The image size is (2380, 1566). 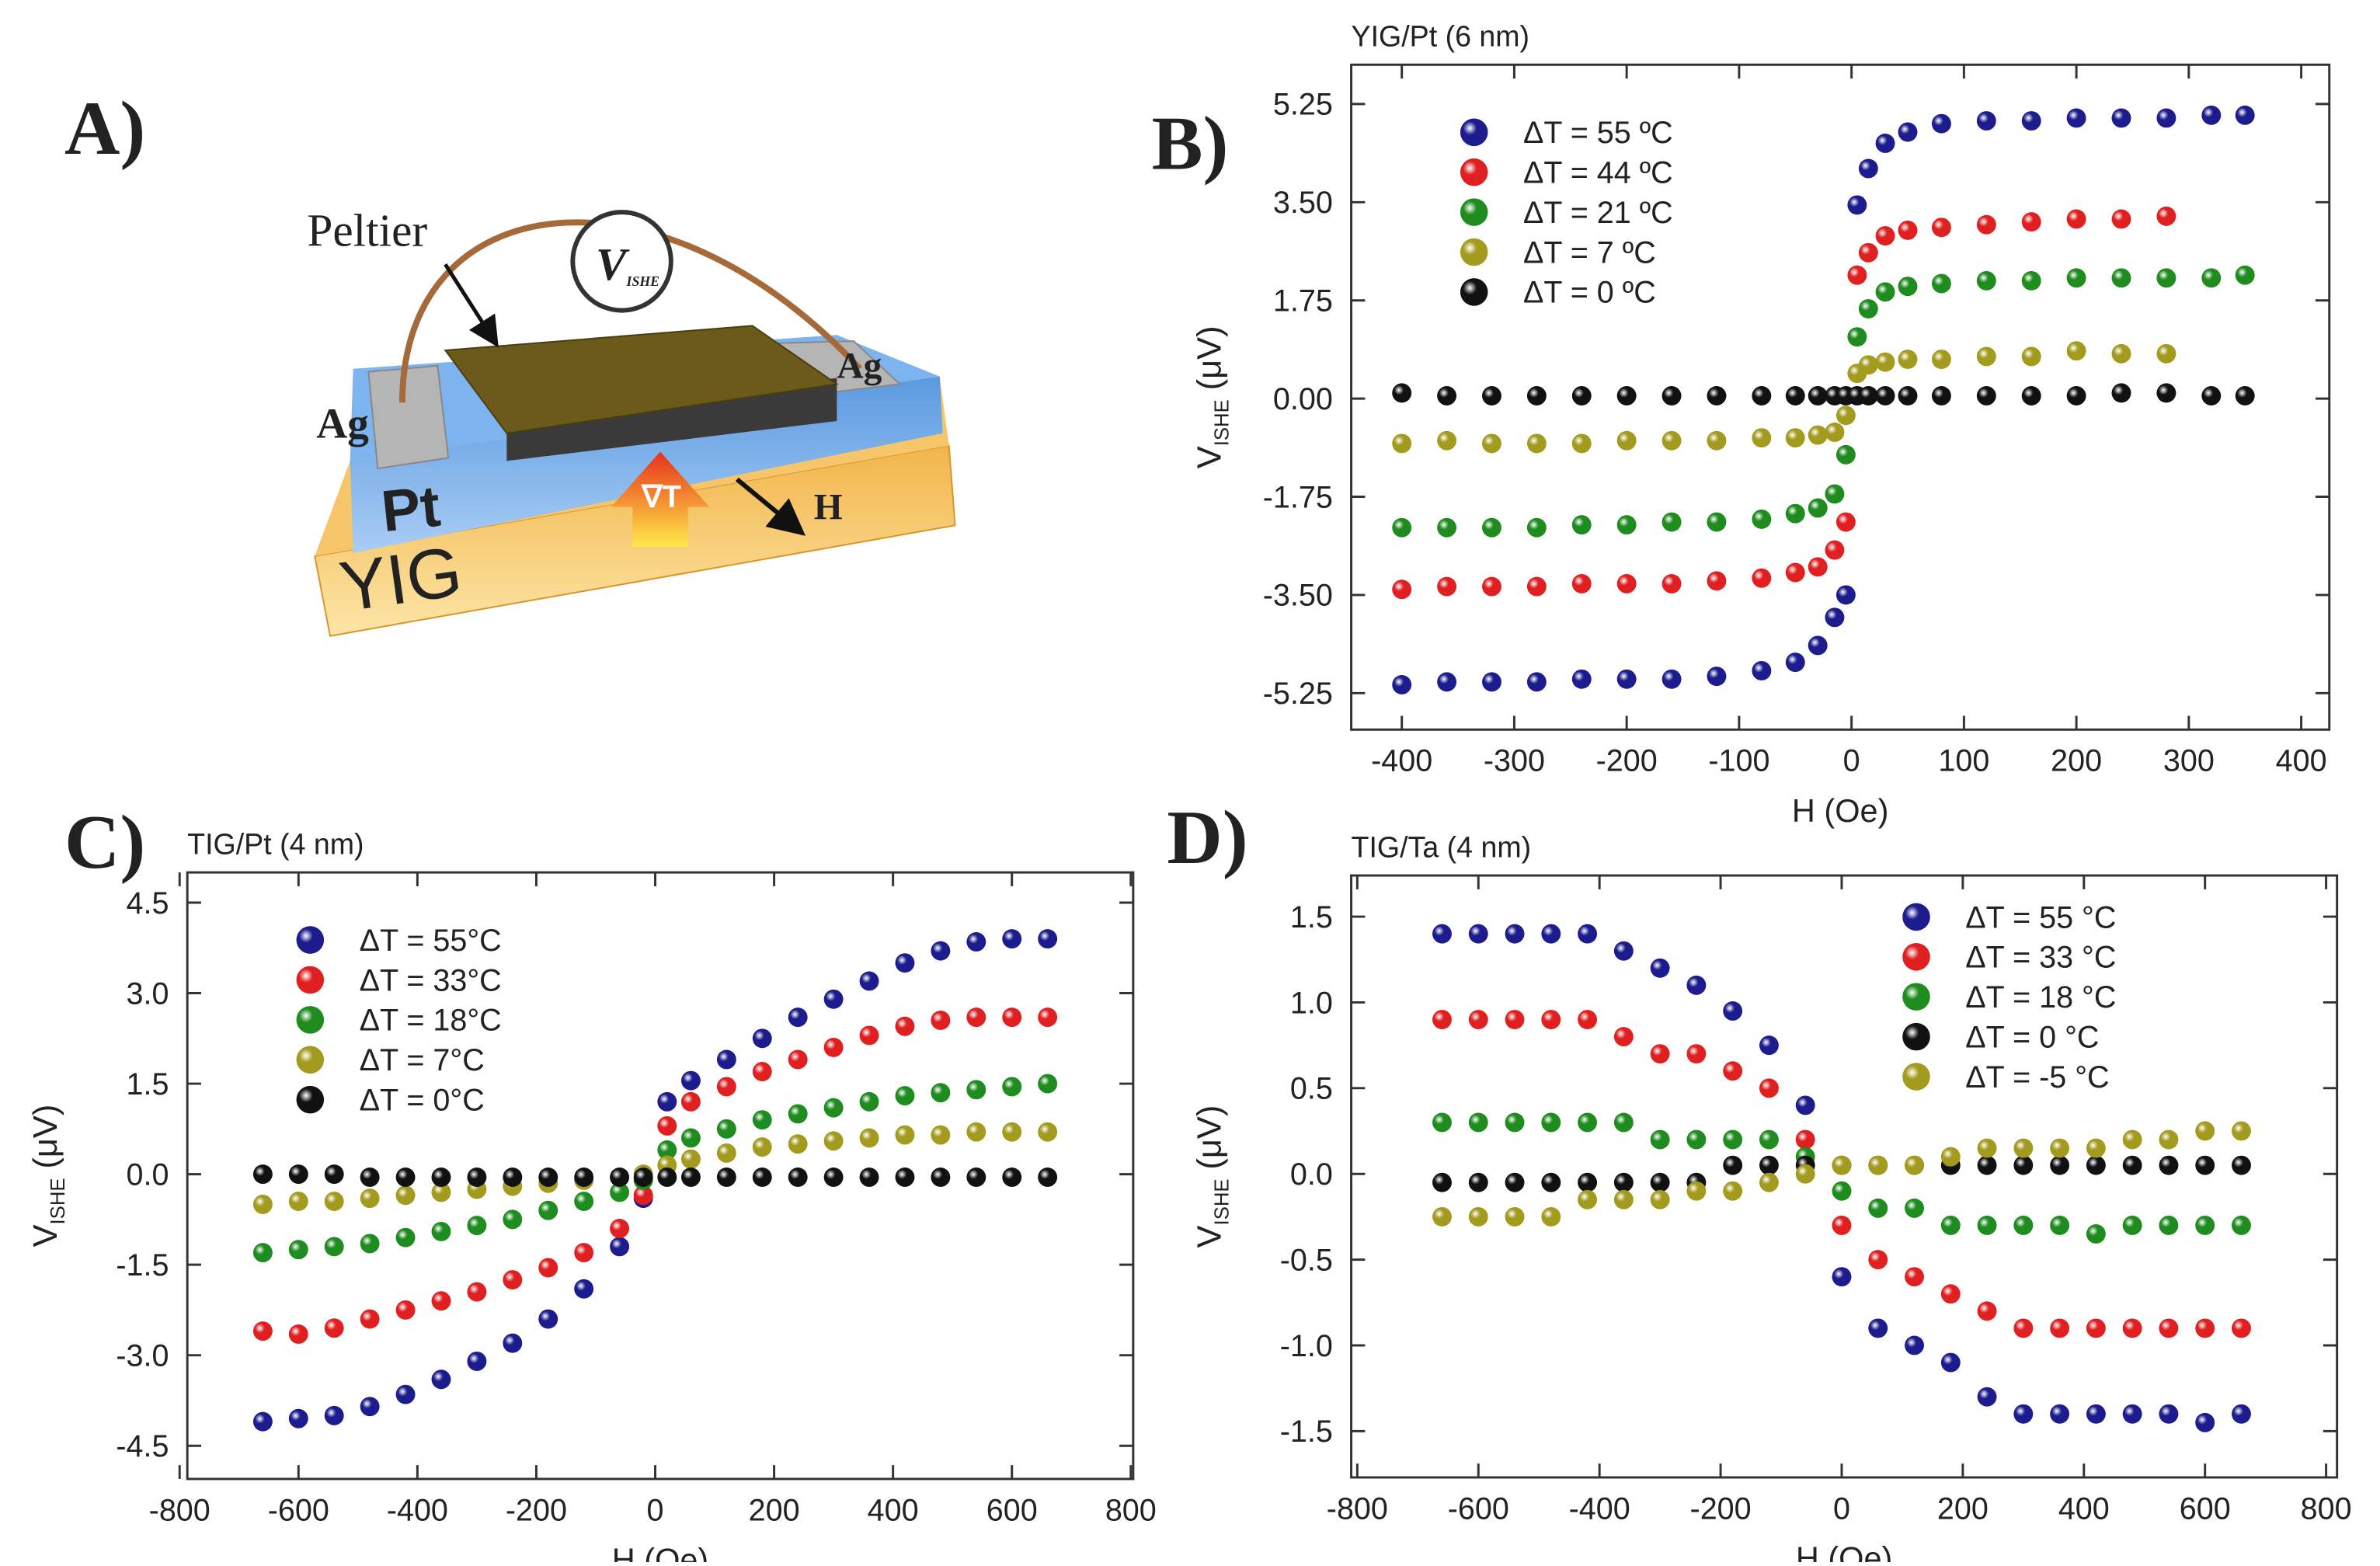 What do you see at coordinates (418, 1510) in the screenshot?
I see `x-tick-label: -400` at bounding box center [418, 1510].